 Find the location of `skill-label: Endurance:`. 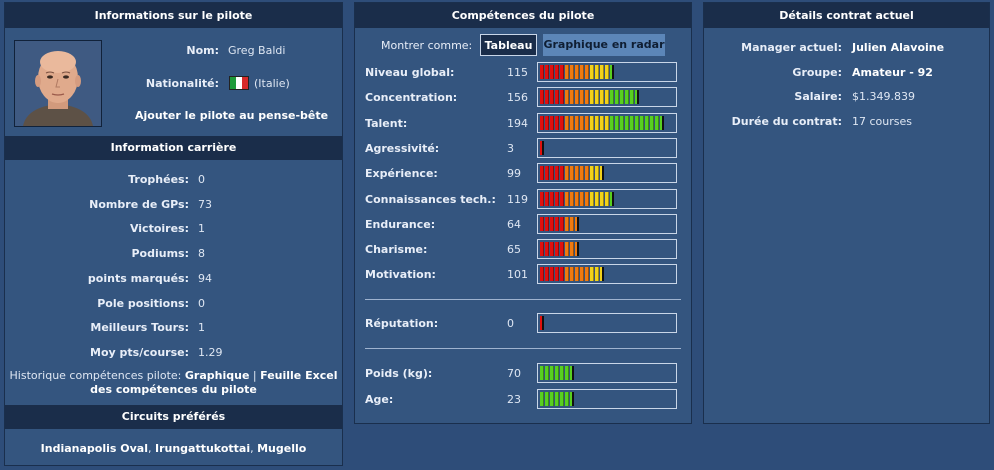

skill-label: Endurance: is located at coordinates (400, 224).